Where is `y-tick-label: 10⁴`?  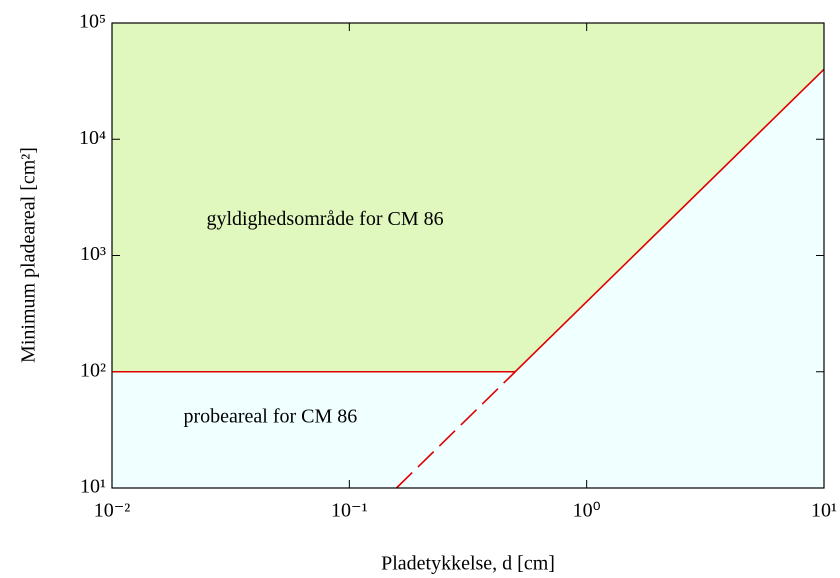
y-tick-label: 10⁴ is located at coordinates (92, 138).